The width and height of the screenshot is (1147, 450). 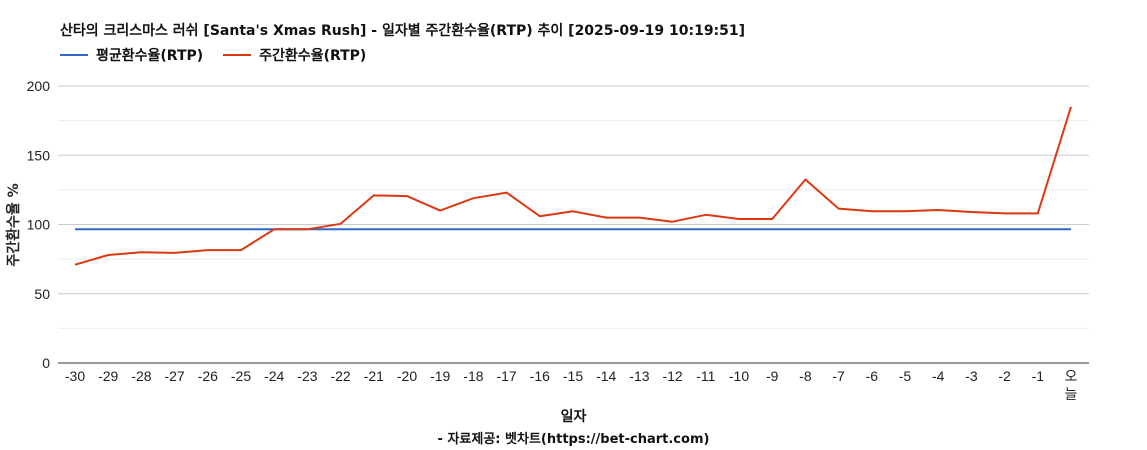 I want to click on x-tick-label: -15, so click(x=573, y=376).